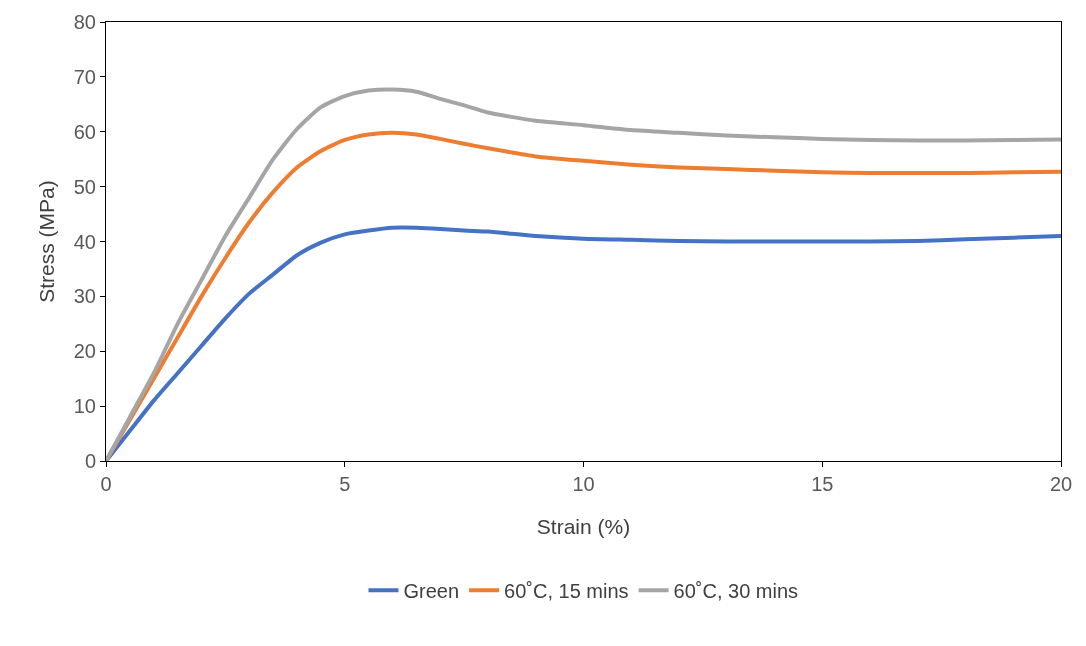  Describe the element at coordinates (583, 526) in the screenshot. I see `x-axis-title: Strain (%)` at that location.